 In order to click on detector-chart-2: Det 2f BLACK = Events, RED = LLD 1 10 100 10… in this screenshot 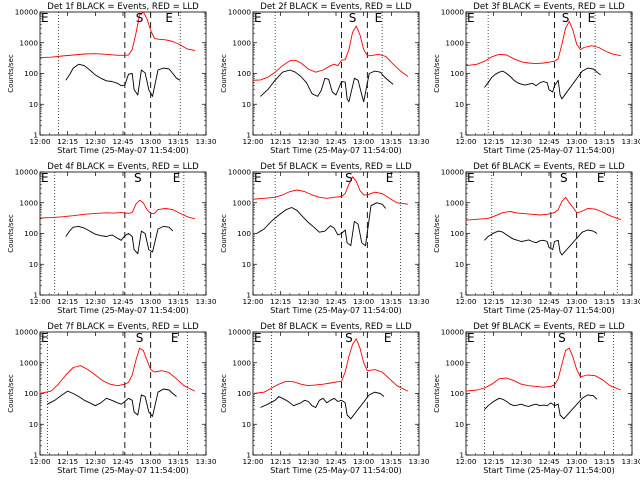, I will do `click(325, 78)`.